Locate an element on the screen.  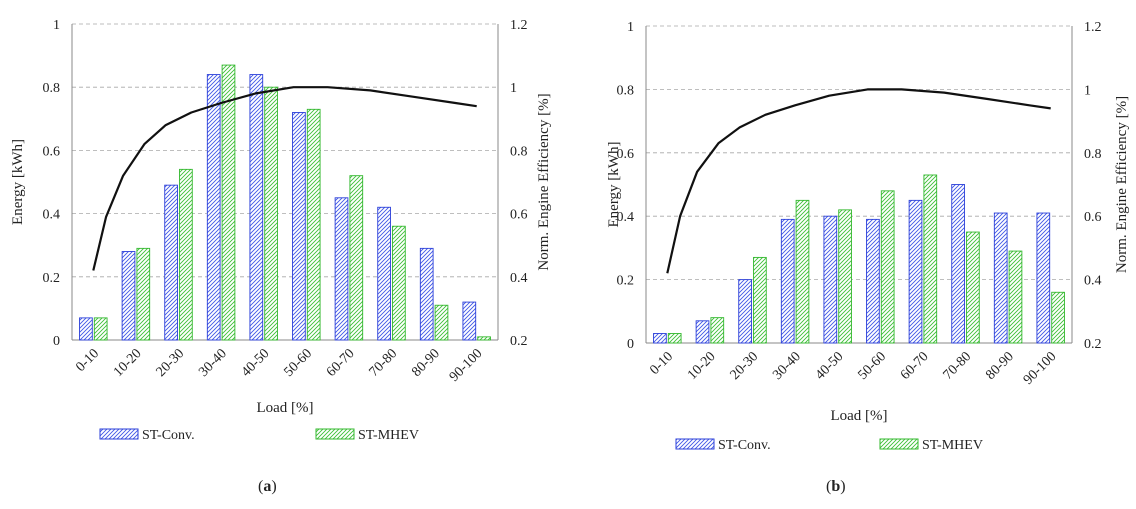
panel-label-a: (a) is located at coordinates (267, 486).